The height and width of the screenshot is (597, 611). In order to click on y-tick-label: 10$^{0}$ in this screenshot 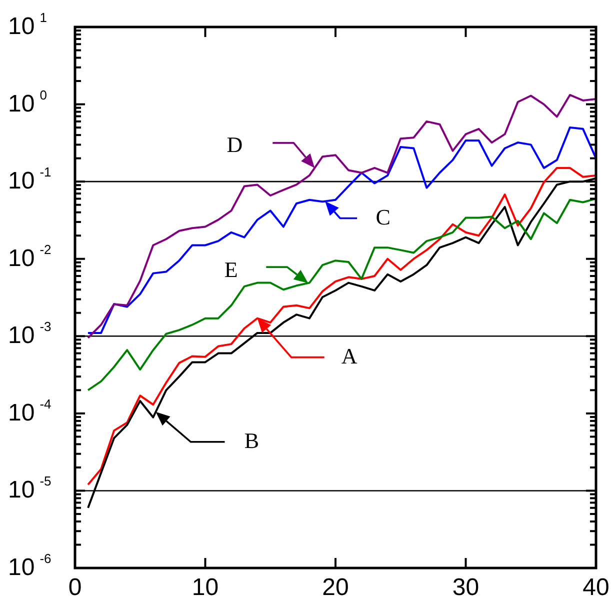, I will do `click(27, 102)`.